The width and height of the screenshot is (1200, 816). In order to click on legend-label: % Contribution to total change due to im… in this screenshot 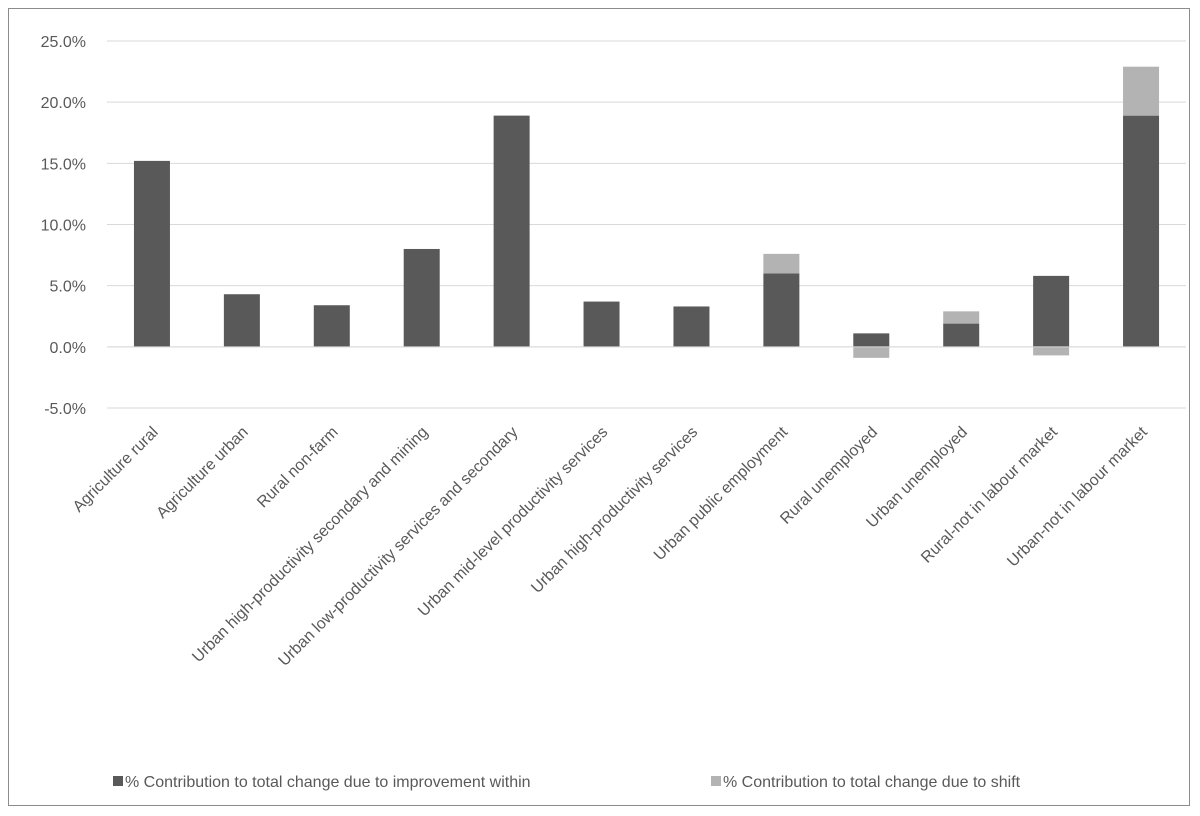, I will do `click(328, 782)`.